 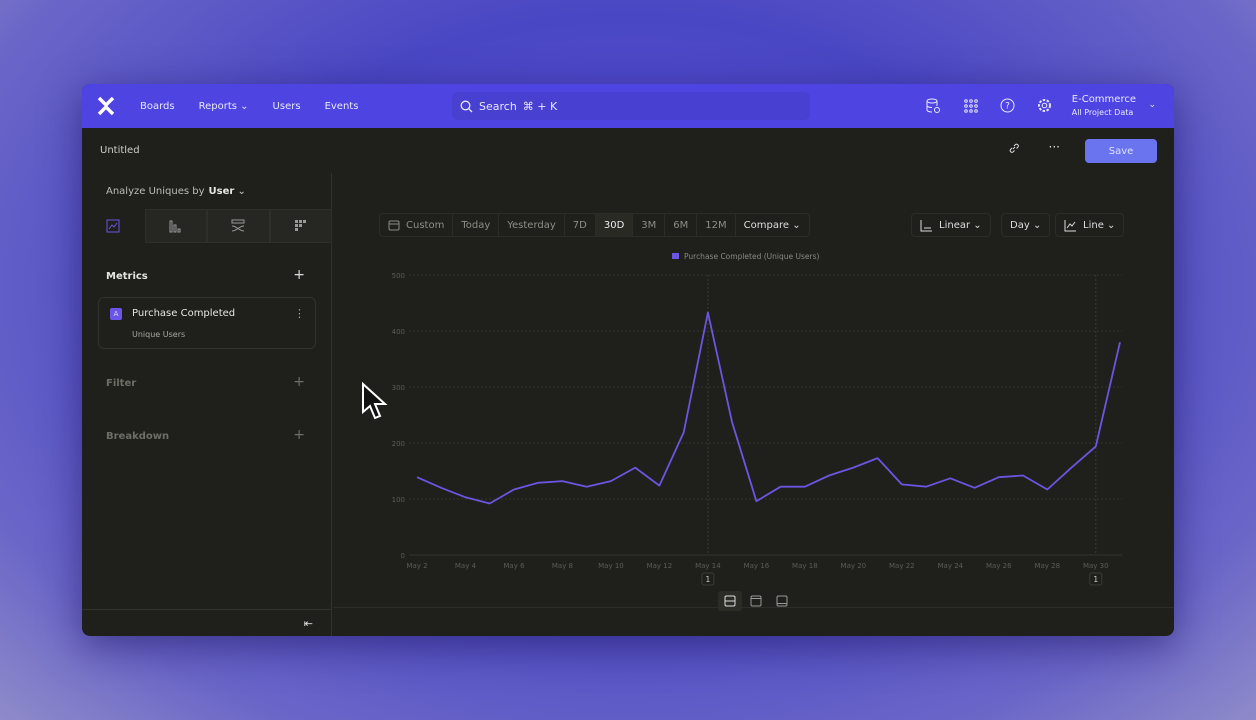 What do you see at coordinates (1104, 106) in the screenshot?
I see `project-selector: E-Commerce All Project Data` at bounding box center [1104, 106].